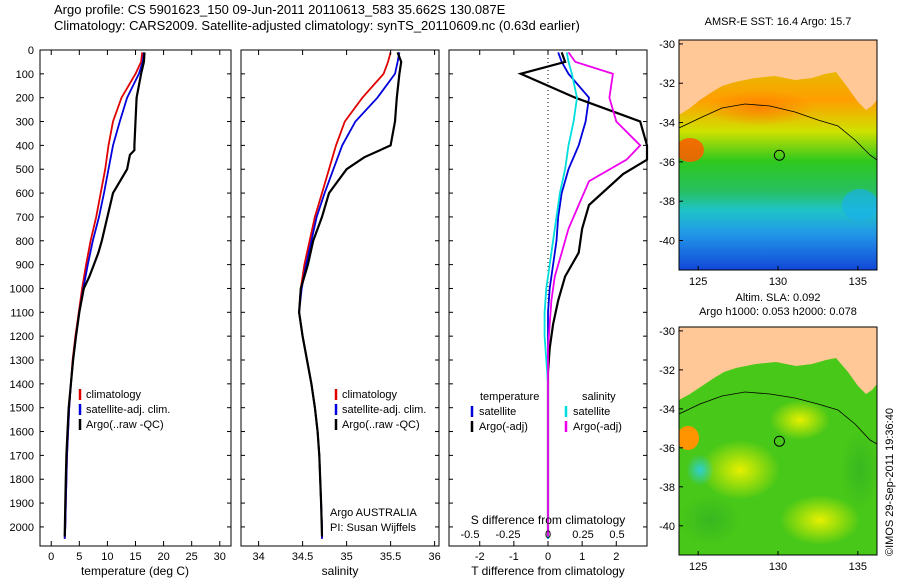 Image resolution: width=900 pixels, height=580 pixels. I want to click on depth-tick-label-1: 100, so click(25, 75).